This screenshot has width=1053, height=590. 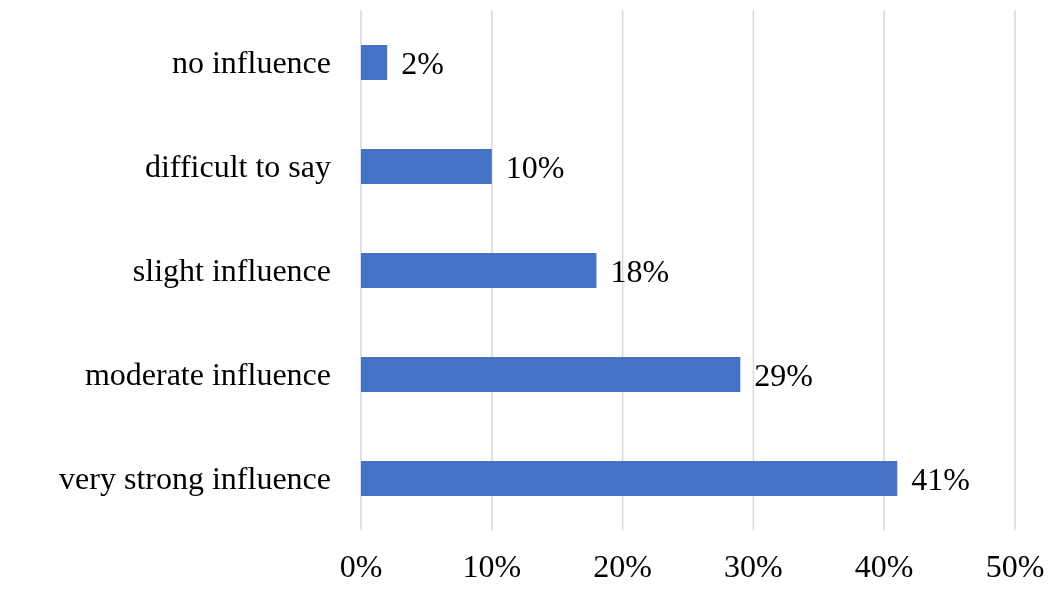 I want to click on data-label: 41%, so click(x=940, y=478).